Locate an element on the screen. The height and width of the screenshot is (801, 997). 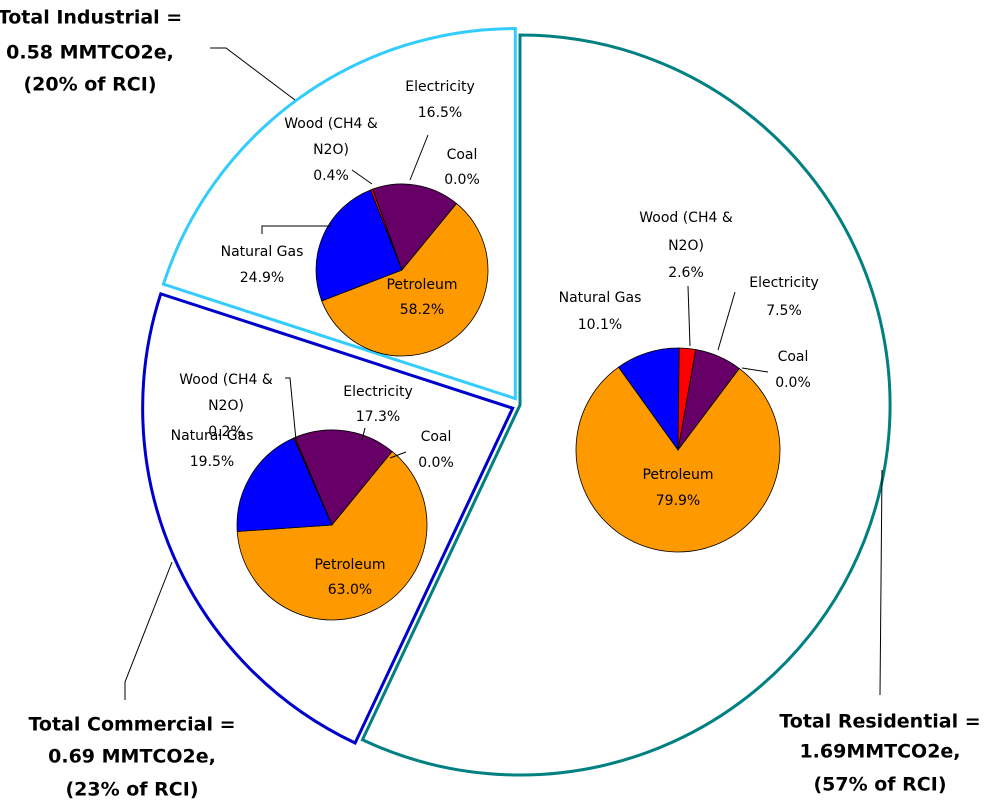
value-label: 63.0% is located at coordinates (350, 590).